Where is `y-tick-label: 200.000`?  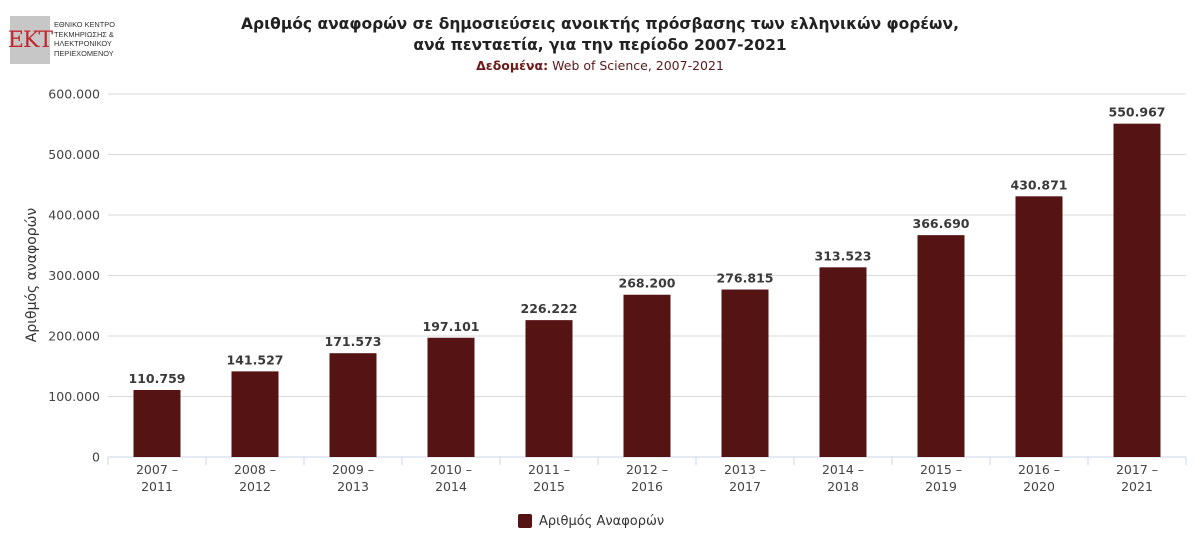
y-tick-label: 200.000 is located at coordinates (74, 336).